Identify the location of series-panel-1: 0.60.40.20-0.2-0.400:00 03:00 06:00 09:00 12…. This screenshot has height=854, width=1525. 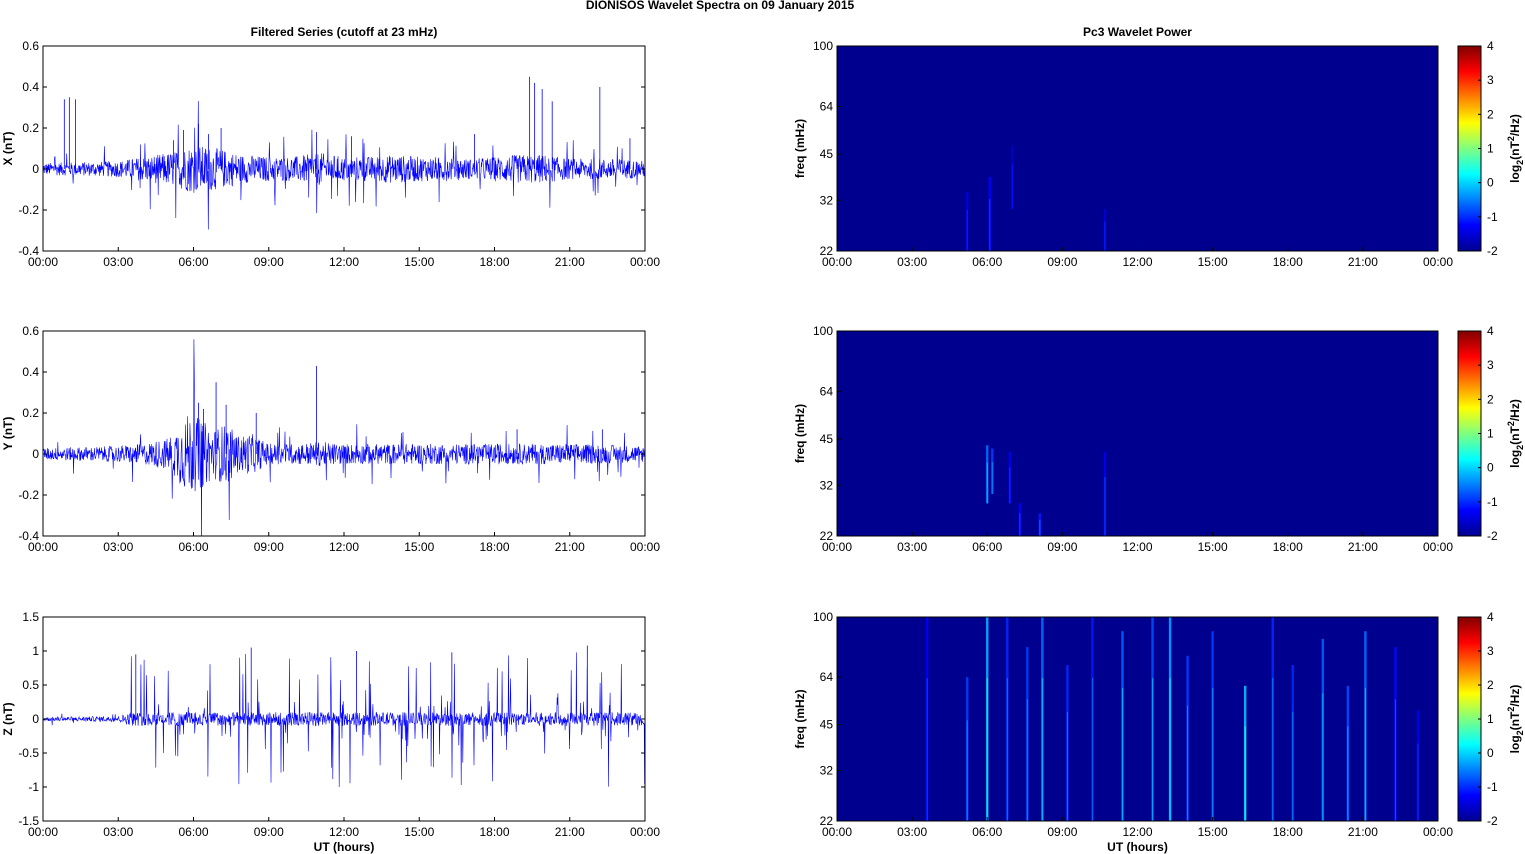
(330, 147).